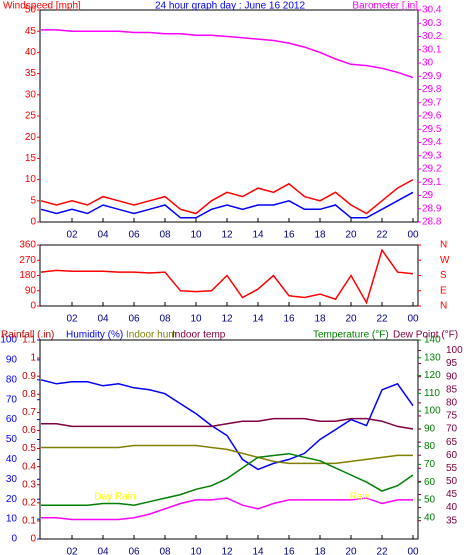  What do you see at coordinates (29, 466) in the screenshot?
I see `y-tick-label: 0.4` at bounding box center [29, 466].